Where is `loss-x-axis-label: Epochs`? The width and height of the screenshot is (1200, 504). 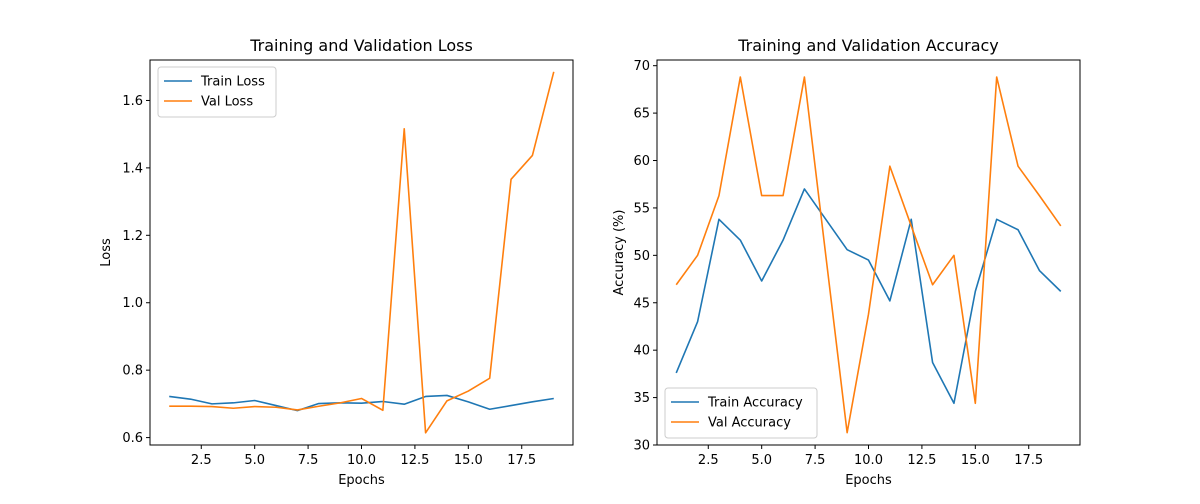
loss-x-axis-label: Epochs is located at coordinates (361, 480).